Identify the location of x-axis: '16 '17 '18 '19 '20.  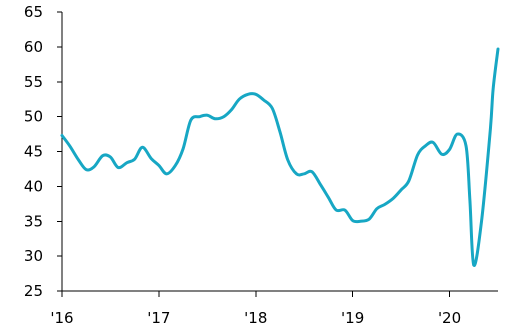
(274, 308).